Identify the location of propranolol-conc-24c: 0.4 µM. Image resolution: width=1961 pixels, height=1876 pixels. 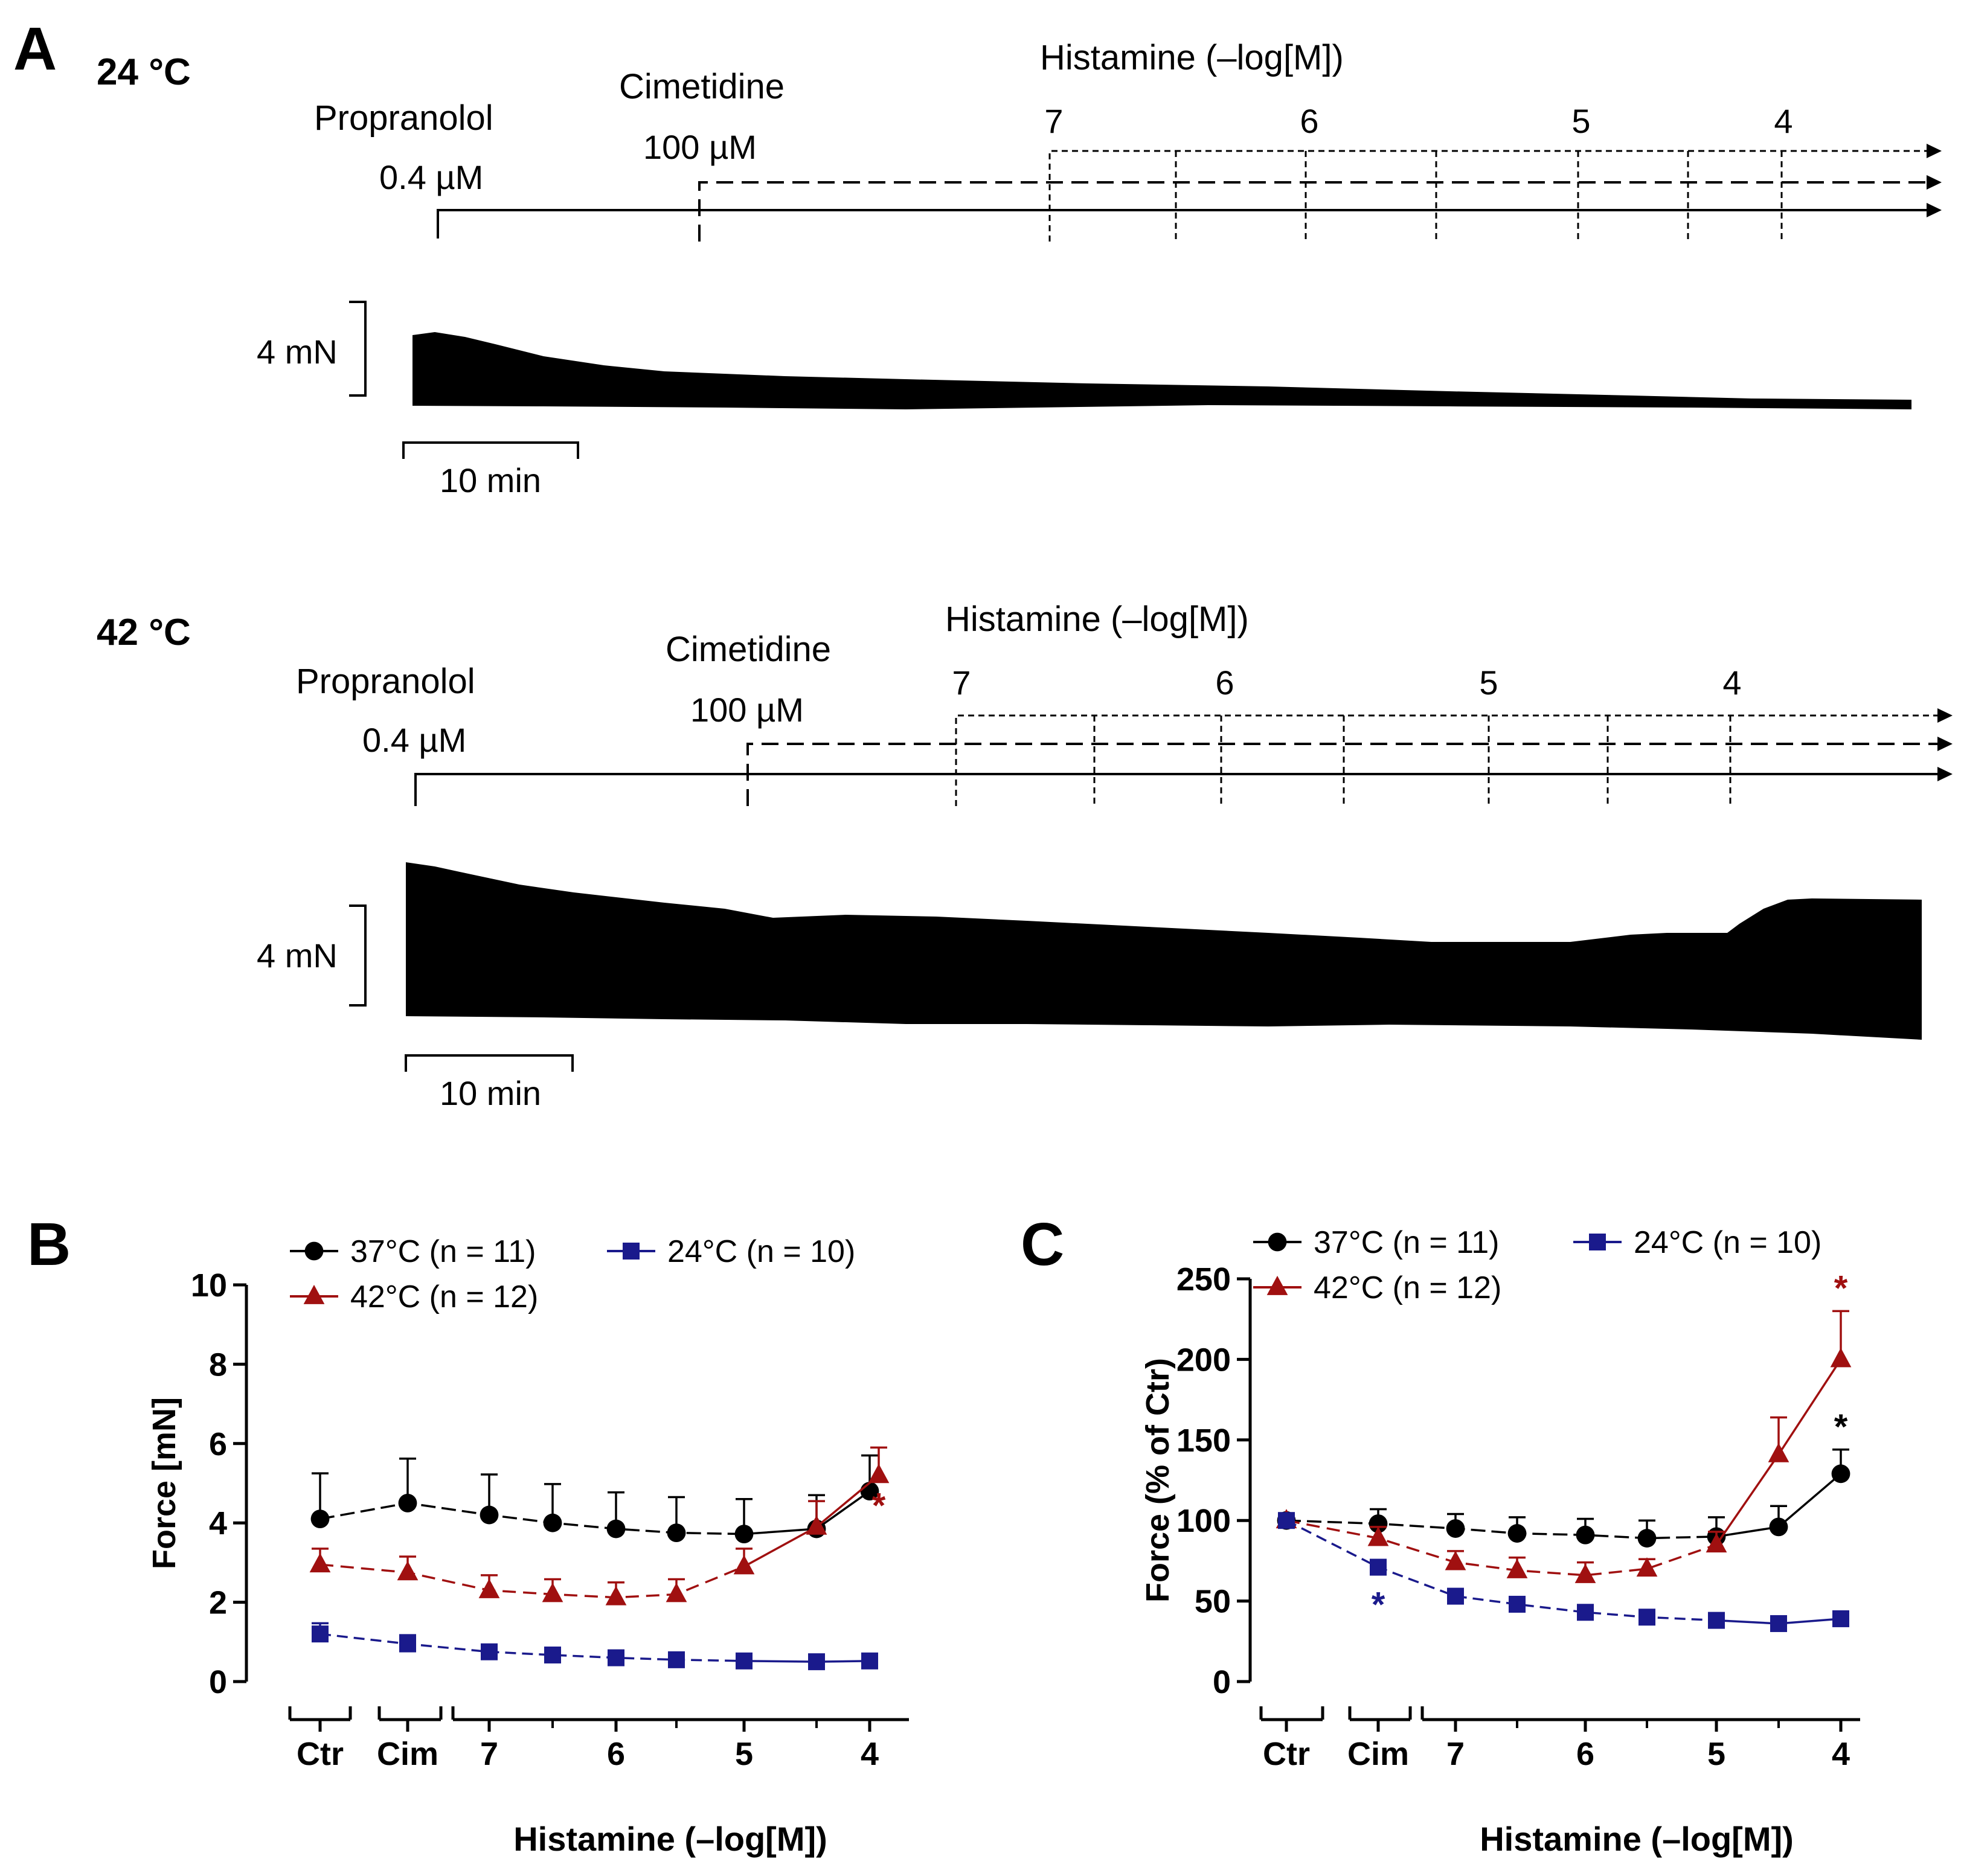
(431, 177).